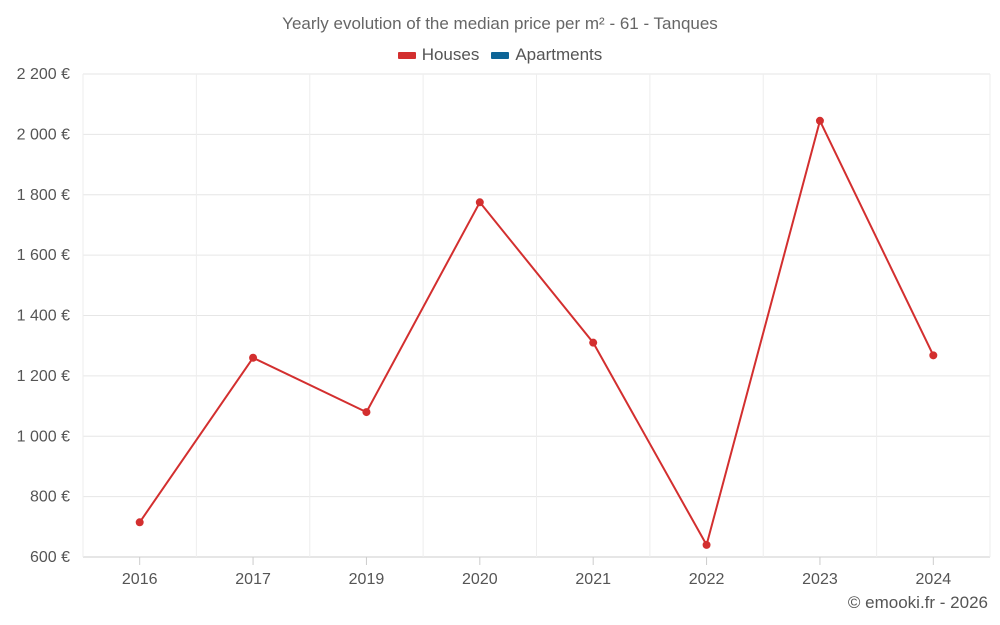 The width and height of the screenshot is (1000, 625). I want to click on legend-swatch-houses, so click(406, 55).